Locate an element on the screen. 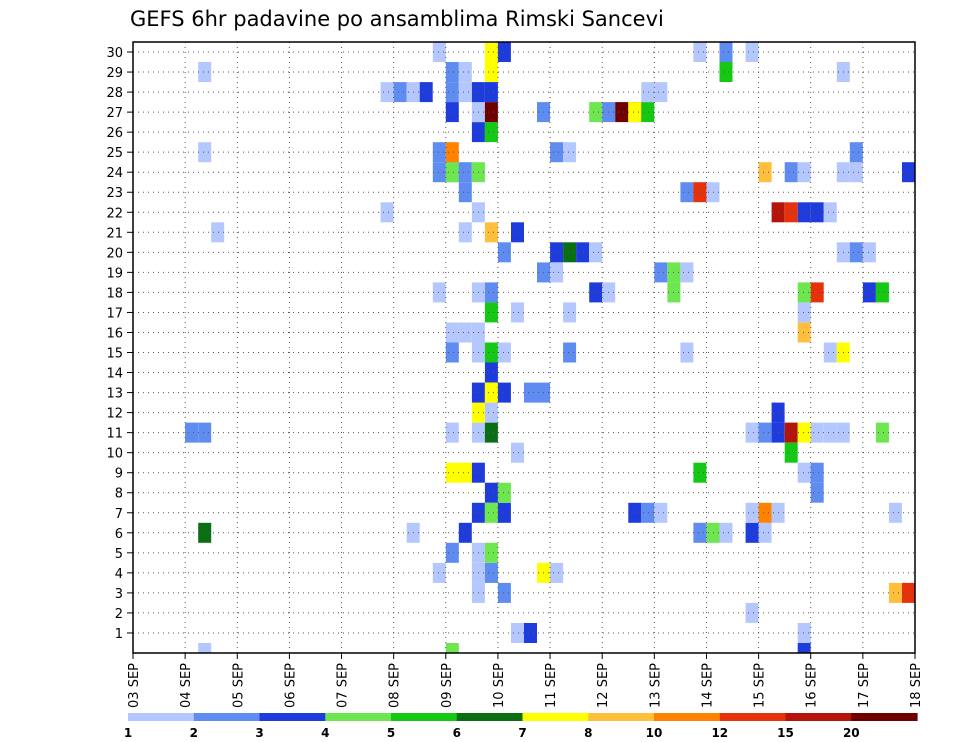  y-tick-label: 7 is located at coordinates (119, 514).